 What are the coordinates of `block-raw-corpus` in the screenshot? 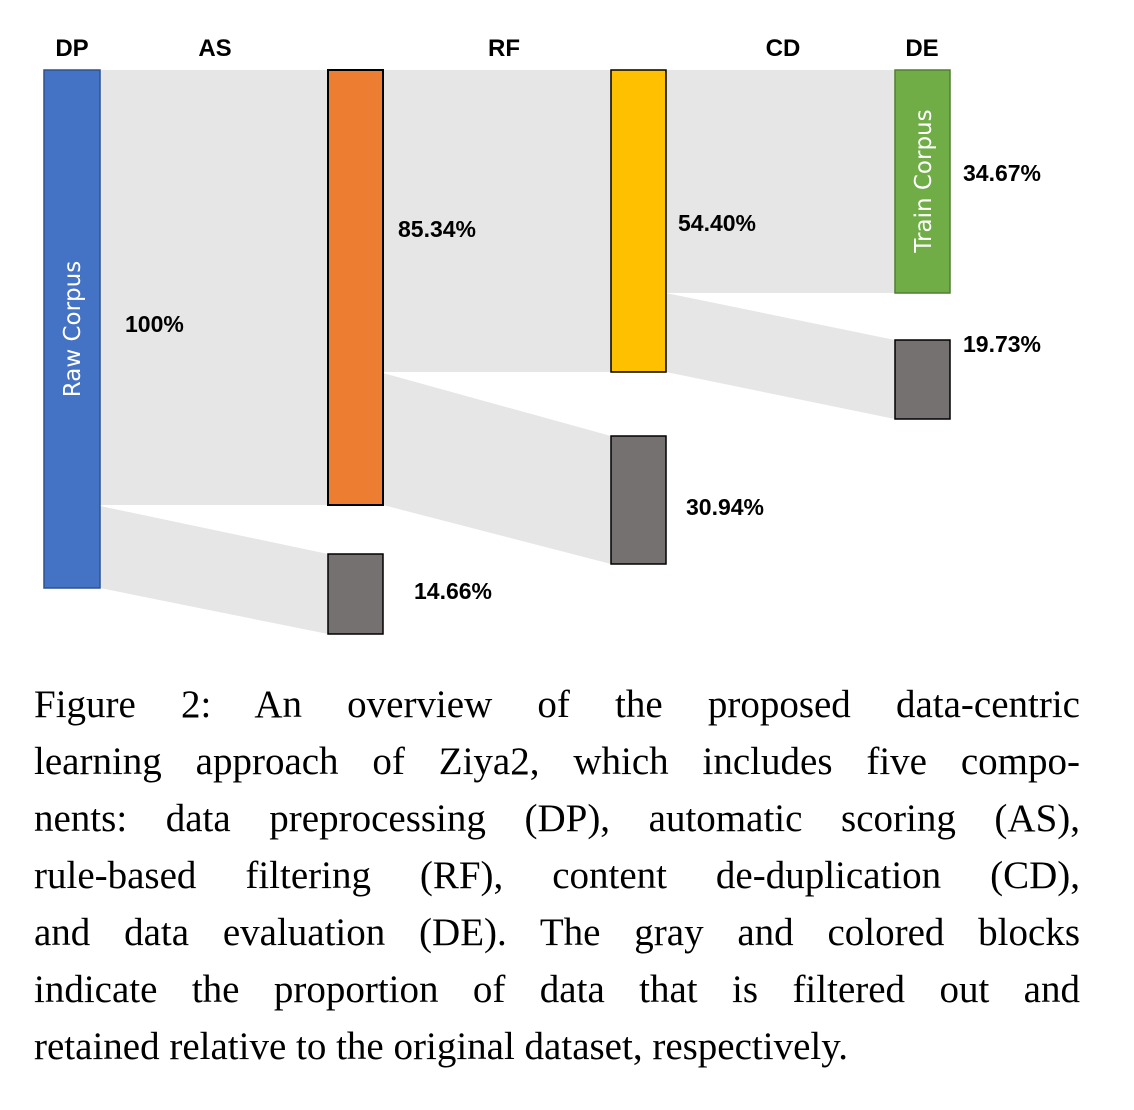 It's located at (72, 329).